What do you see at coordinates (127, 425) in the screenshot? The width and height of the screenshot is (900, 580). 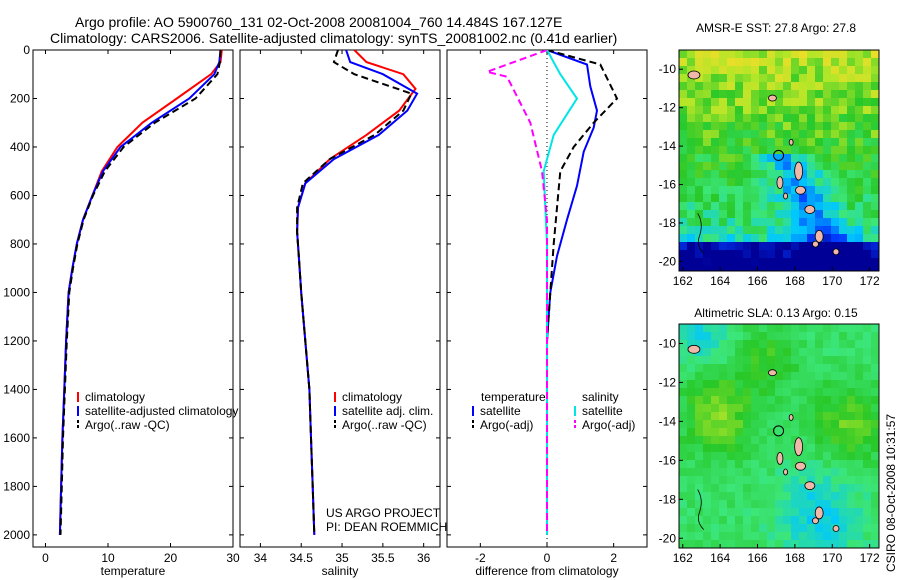 I see `legend-label: Argo(..raw -QC)` at bounding box center [127, 425].